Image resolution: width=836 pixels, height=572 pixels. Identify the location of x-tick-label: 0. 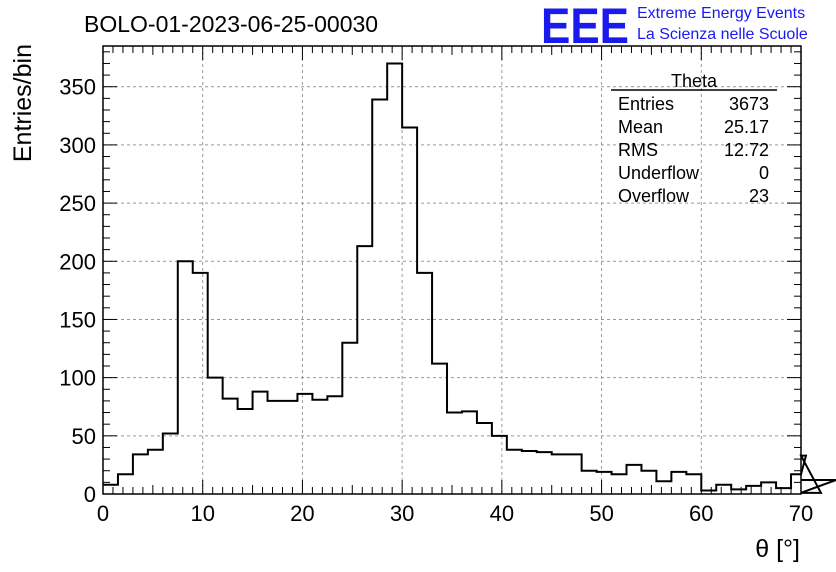
(103, 513).